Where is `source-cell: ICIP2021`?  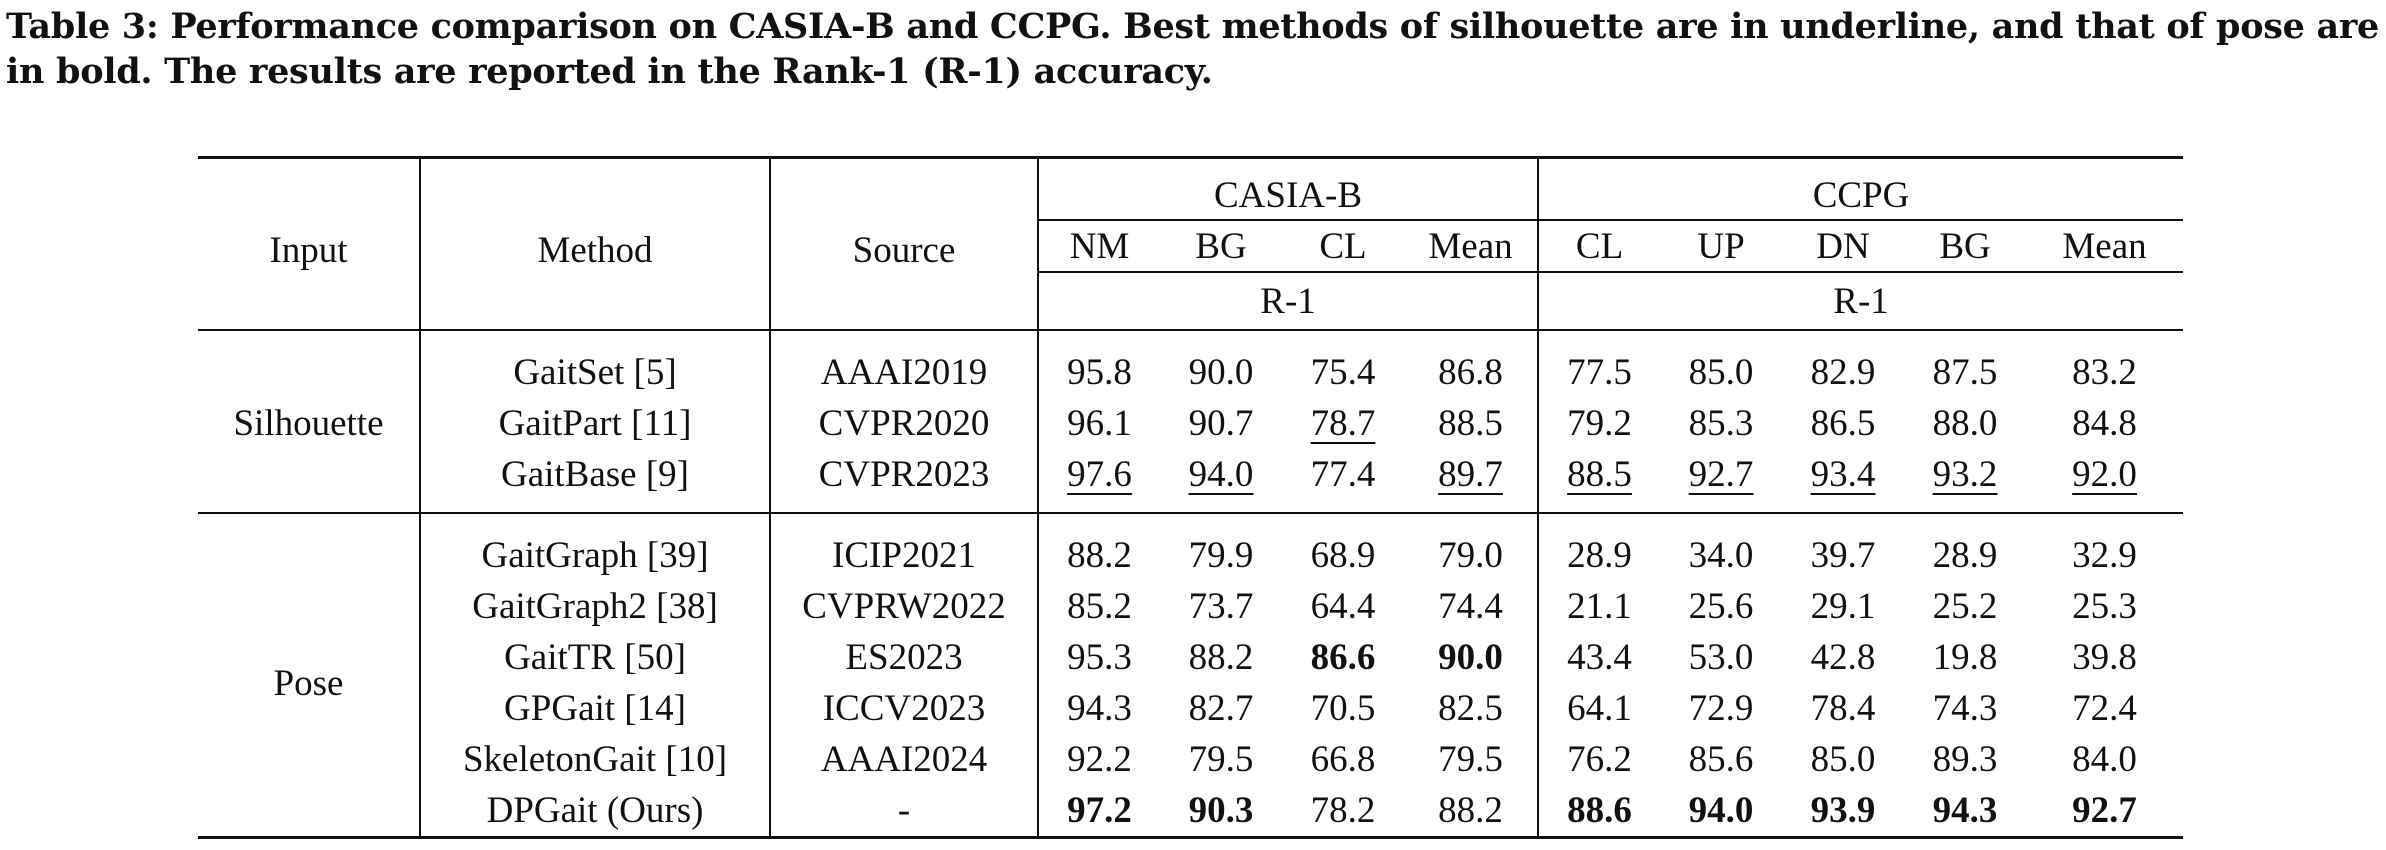 source-cell: ICIP2021 is located at coordinates (904, 546).